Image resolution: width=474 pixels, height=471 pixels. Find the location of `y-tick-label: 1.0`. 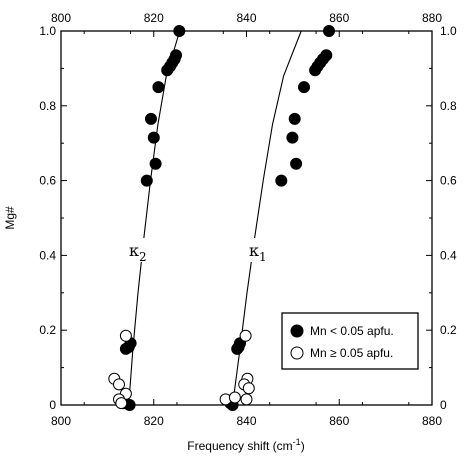

y-tick-label: 1.0 is located at coordinates (47, 31).